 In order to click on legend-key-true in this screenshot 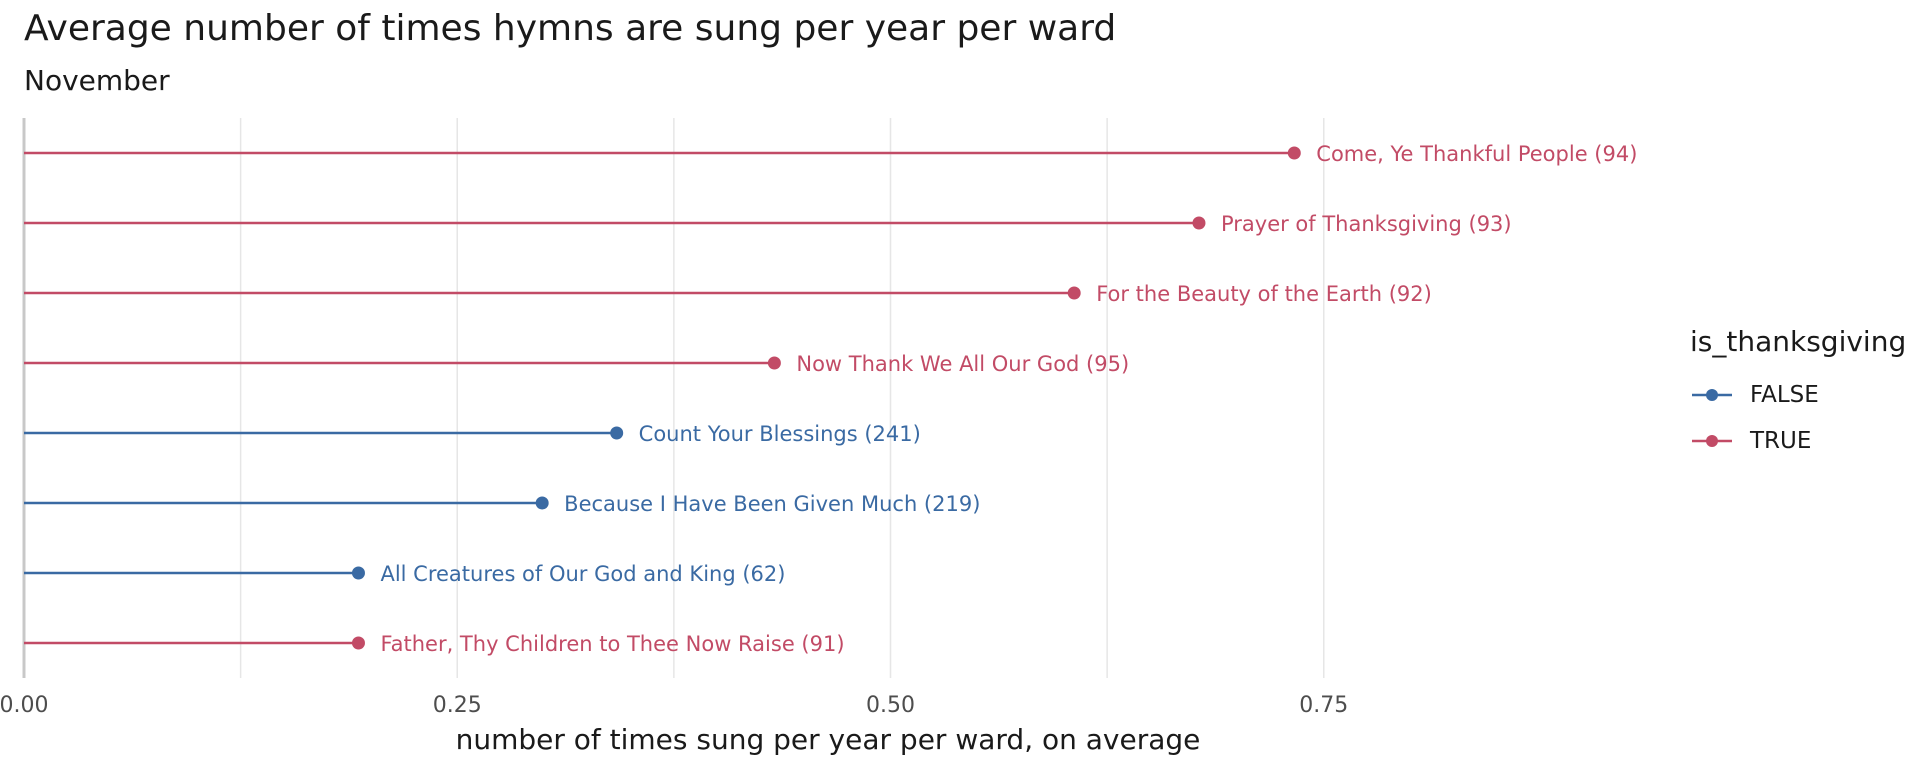, I will do `click(1712, 441)`.